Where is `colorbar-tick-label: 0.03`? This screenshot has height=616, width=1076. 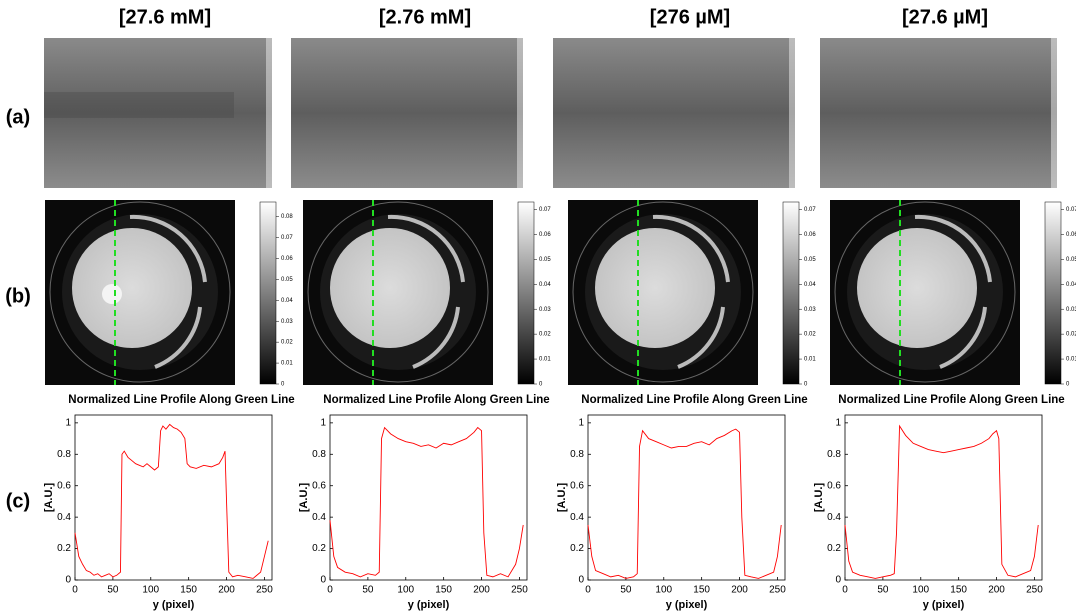 colorbar-tick-label: 0.03 is located at coordinates (287, 322).